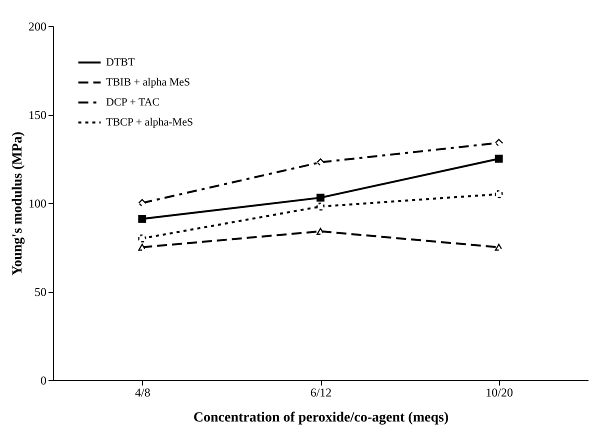 This screenshot has height=434, width=608. What do you see at coordinates (321, 393) in the screenshot?
I see `x-tick-label: 6/12` at bounding box center [321, 393].